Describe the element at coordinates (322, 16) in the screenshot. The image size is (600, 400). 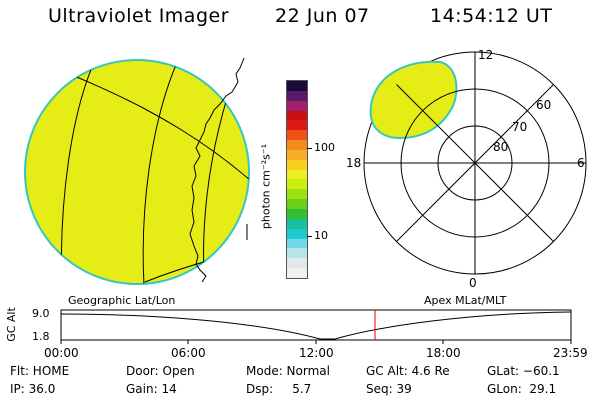
I see `date-label: 22 Jun 07` at that location.